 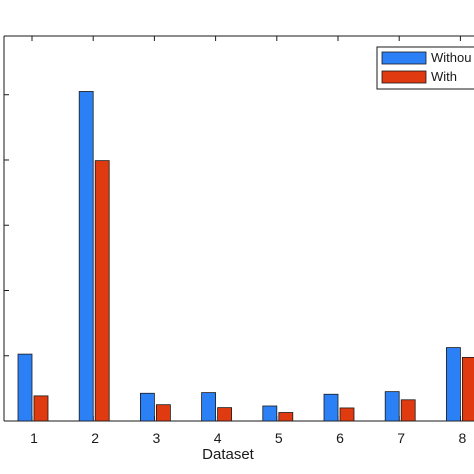 What do you see at coordinates (218, 438) in the screenshot?
I see `x-tick-label-4: 4` at bounding box center [218, 438].